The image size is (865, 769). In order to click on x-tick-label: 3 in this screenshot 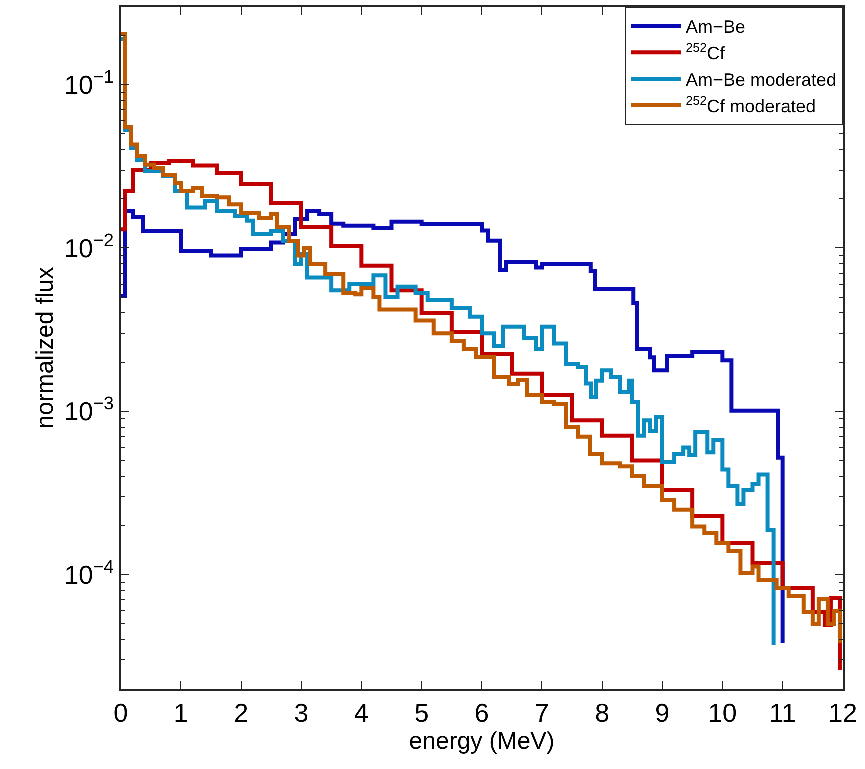, I will do `click(301, 713)`.